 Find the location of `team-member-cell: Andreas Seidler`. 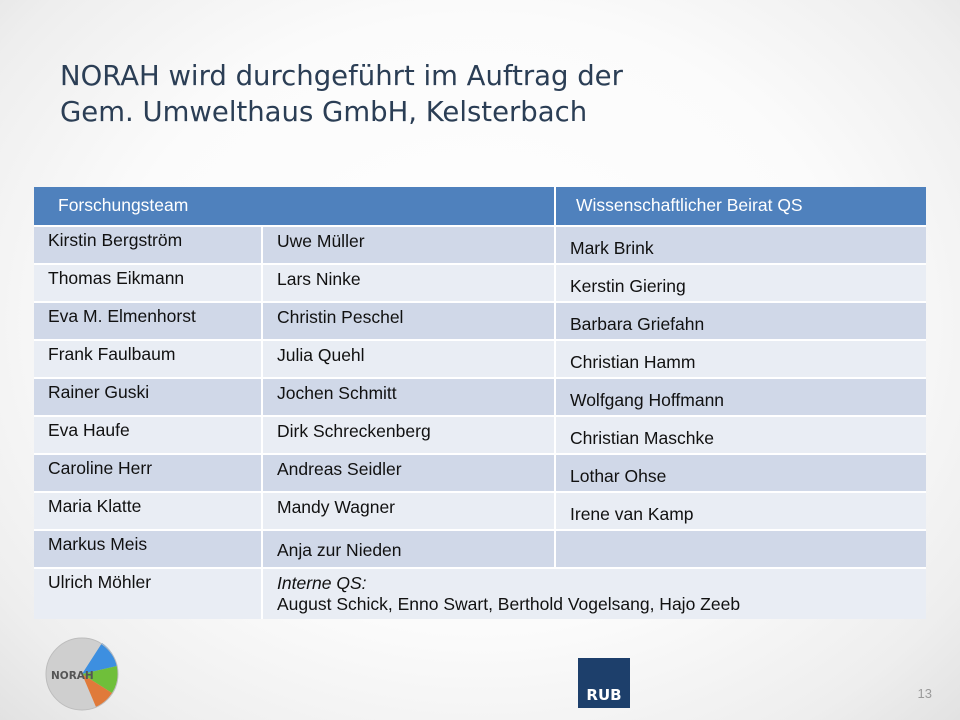

team-member-cell: Andreas Seidler is located at coordinates (409, 472).